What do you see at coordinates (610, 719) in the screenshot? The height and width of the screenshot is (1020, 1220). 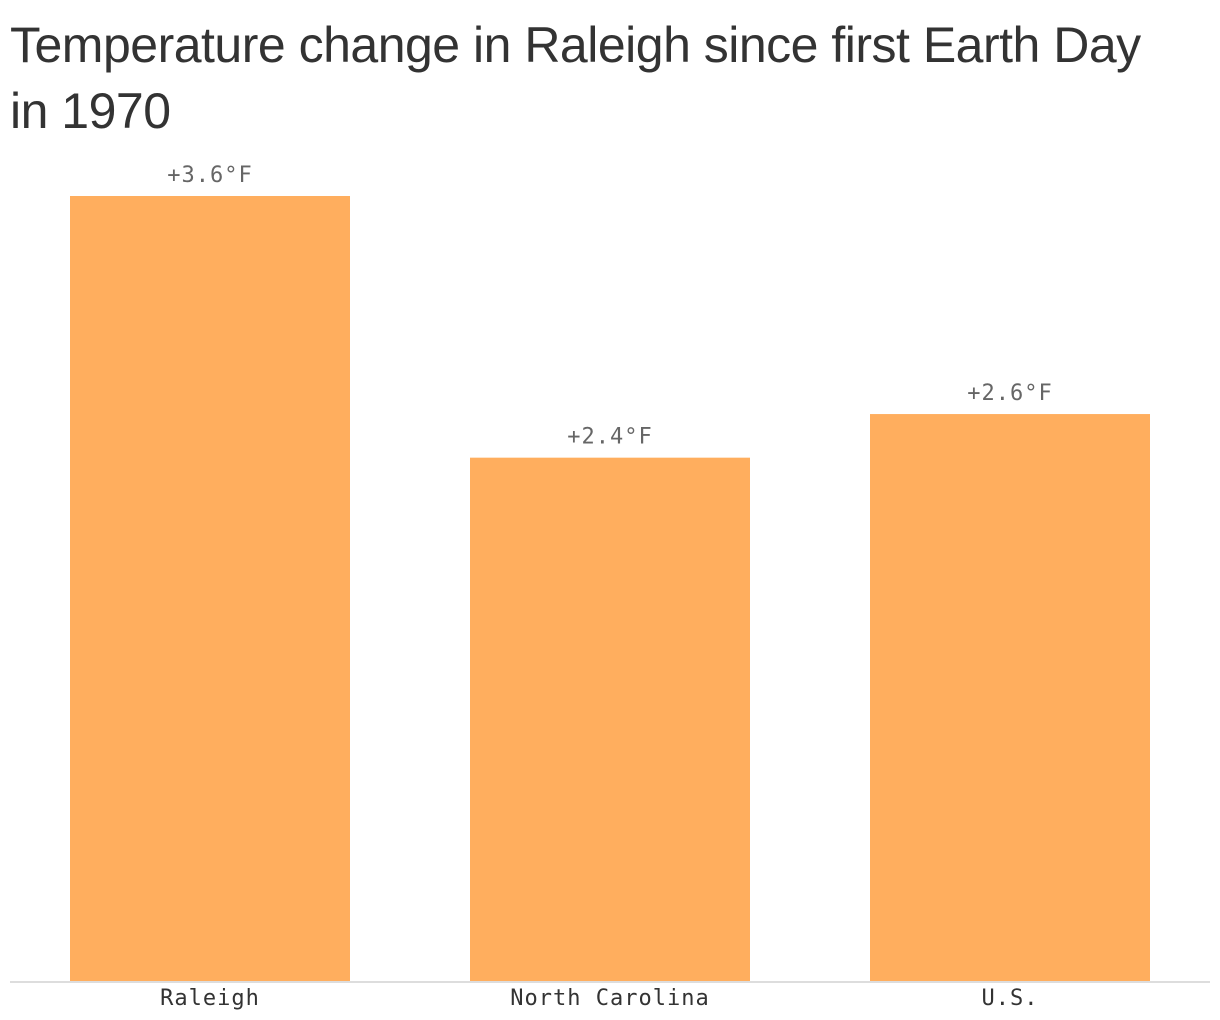 I see `bar-north-carolina` at bounding box center [610, 719].